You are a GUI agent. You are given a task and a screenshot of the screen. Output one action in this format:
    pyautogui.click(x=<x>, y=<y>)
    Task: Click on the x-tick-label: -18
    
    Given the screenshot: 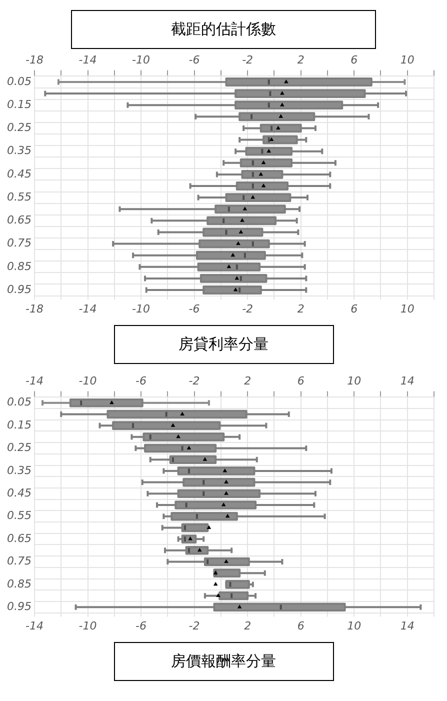 What is the action you would take?
    pyautogui.click(x=35, y=309)
    